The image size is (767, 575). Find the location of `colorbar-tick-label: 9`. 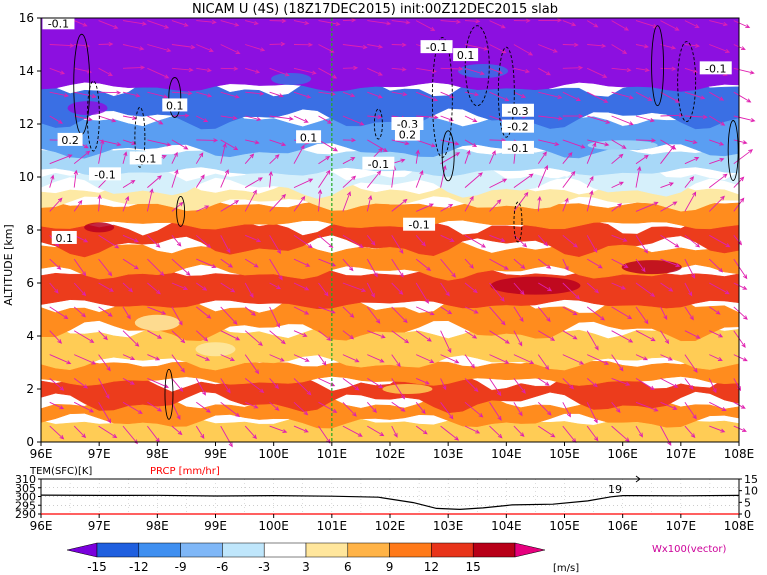

colorbar-tick-label: 9 is located at coordinates (390, 567).